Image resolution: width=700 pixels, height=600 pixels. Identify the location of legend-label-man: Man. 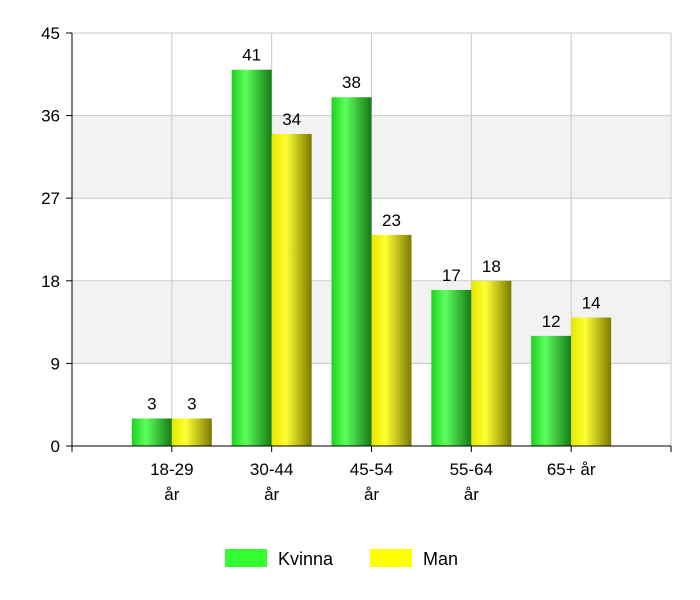
(440, 559).